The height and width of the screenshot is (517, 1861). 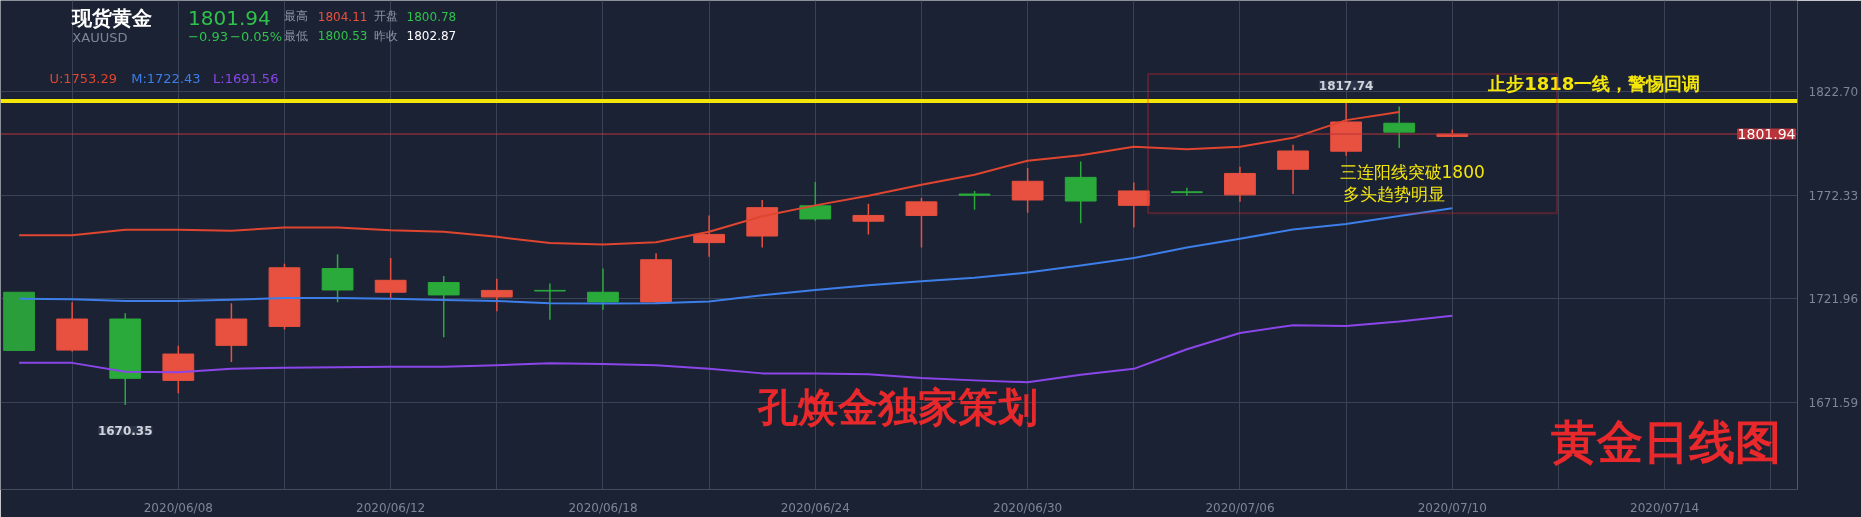 I want to click on annotation: 1802.87, so click(x=431, y=36).